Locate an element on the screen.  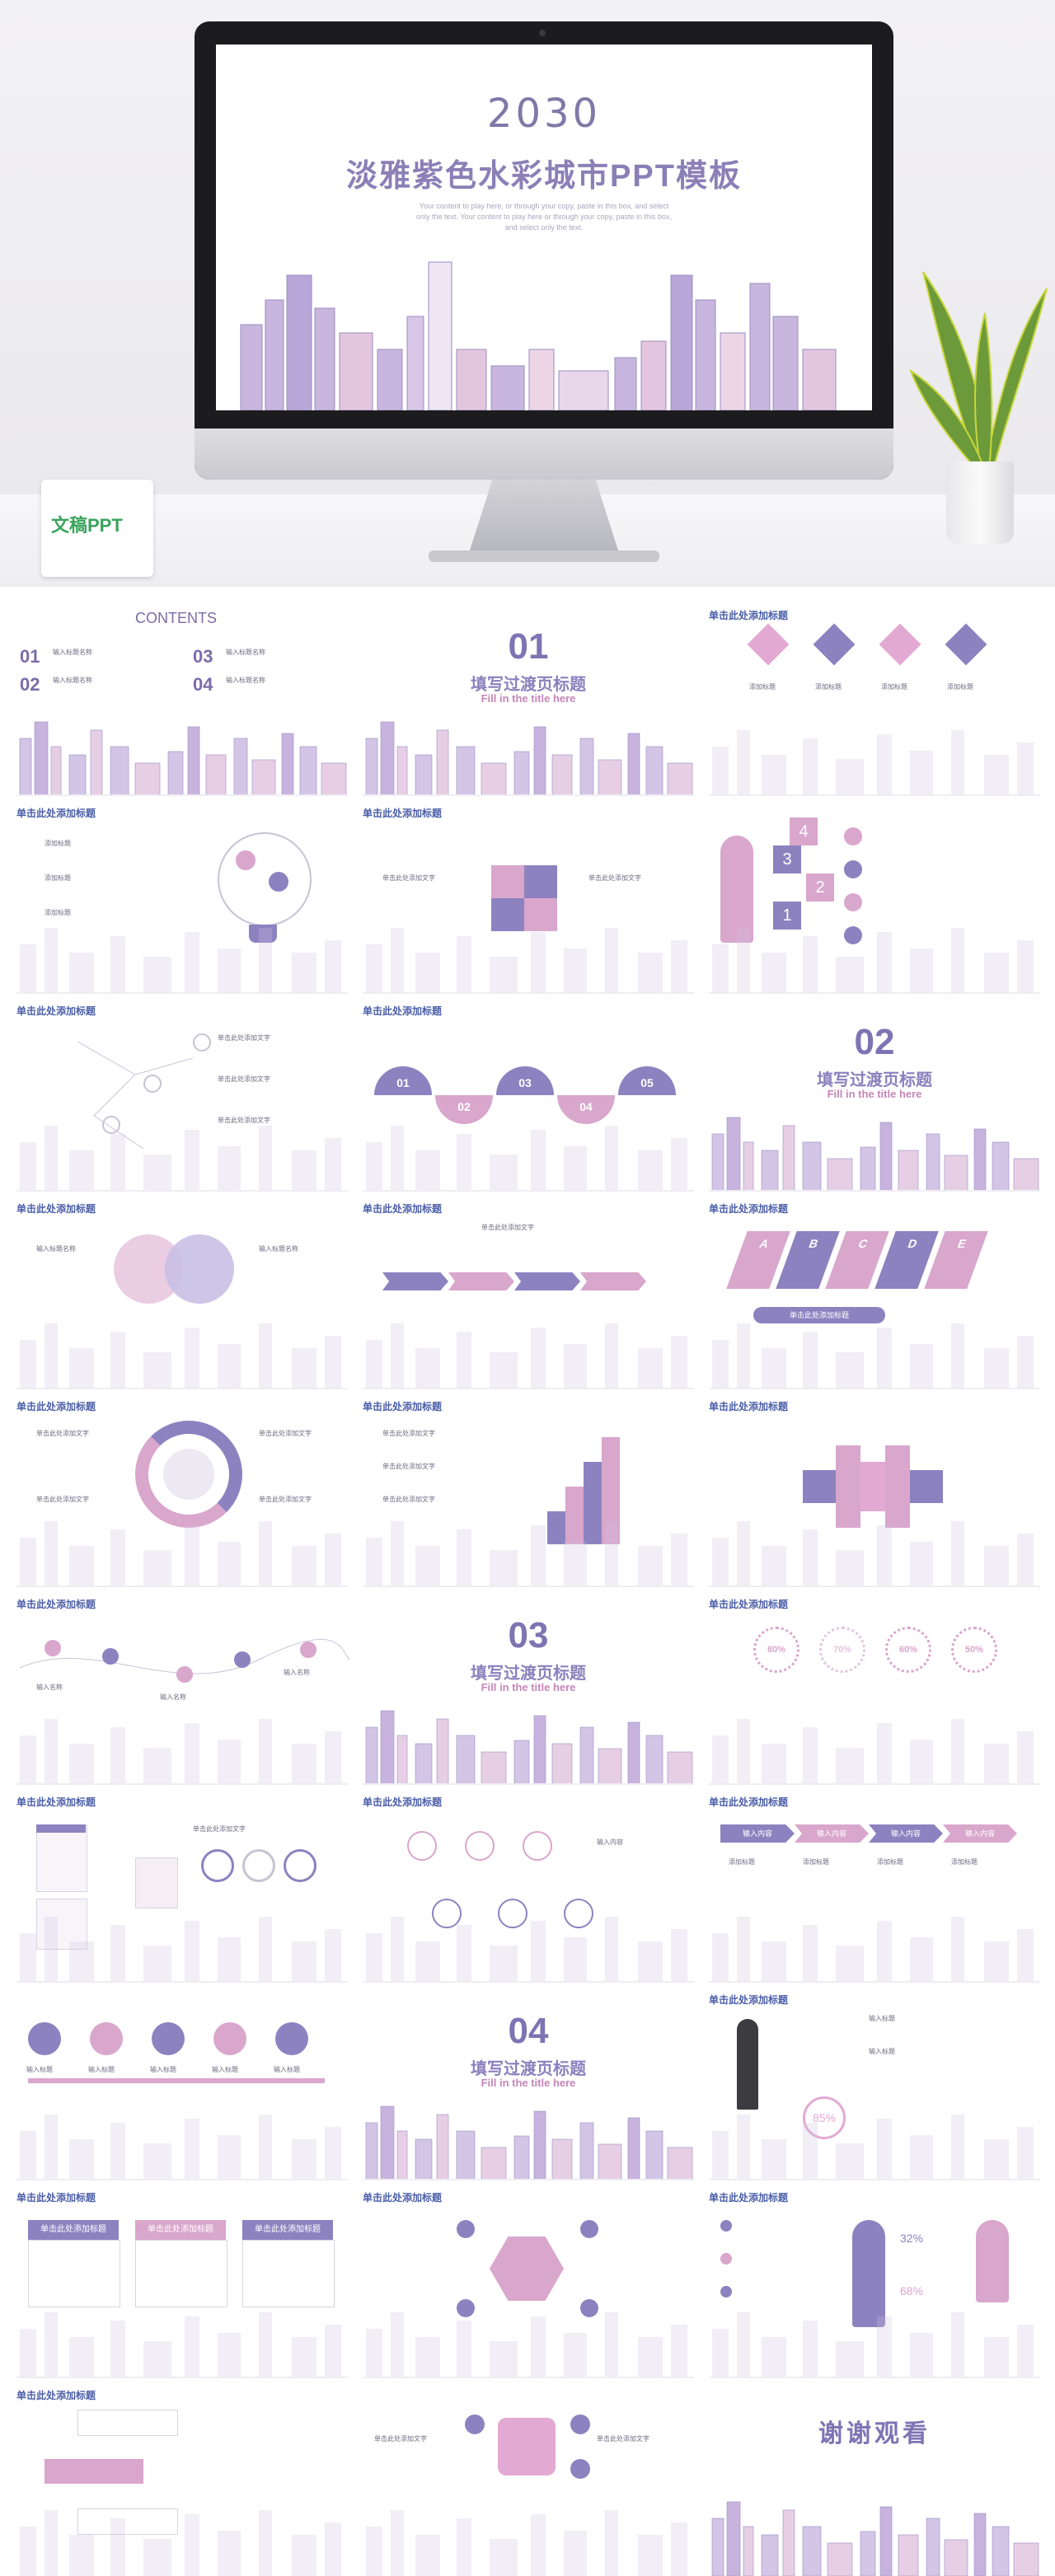
half-circle-5: 05 is located at coordinates (647, 1080).